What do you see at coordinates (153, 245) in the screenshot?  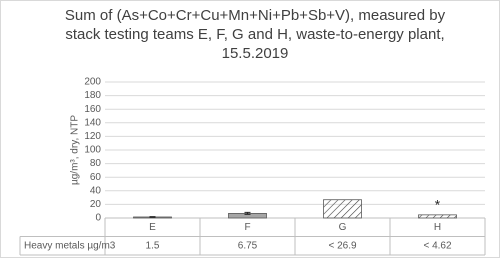 I see `value-label: 1.5` at bounding box center [153, 245].